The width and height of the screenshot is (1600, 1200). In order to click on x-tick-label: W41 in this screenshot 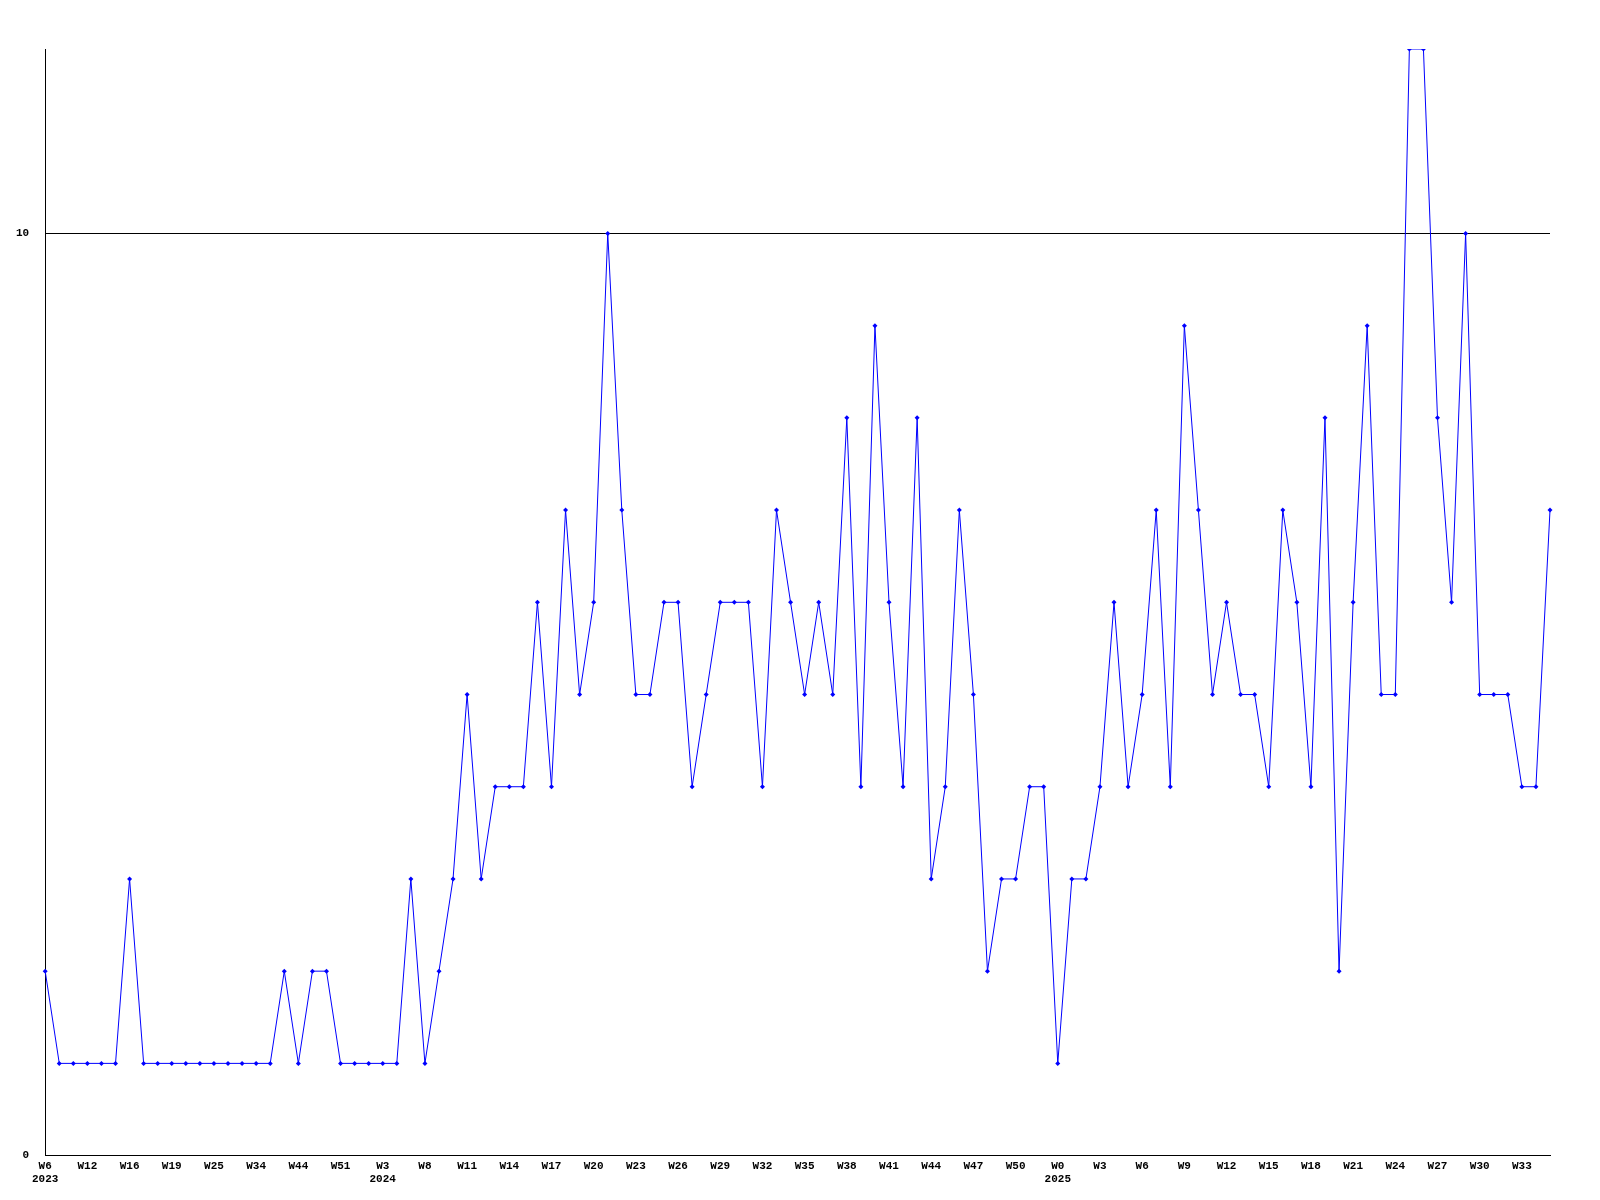, I will do `click(889, 1165)`.